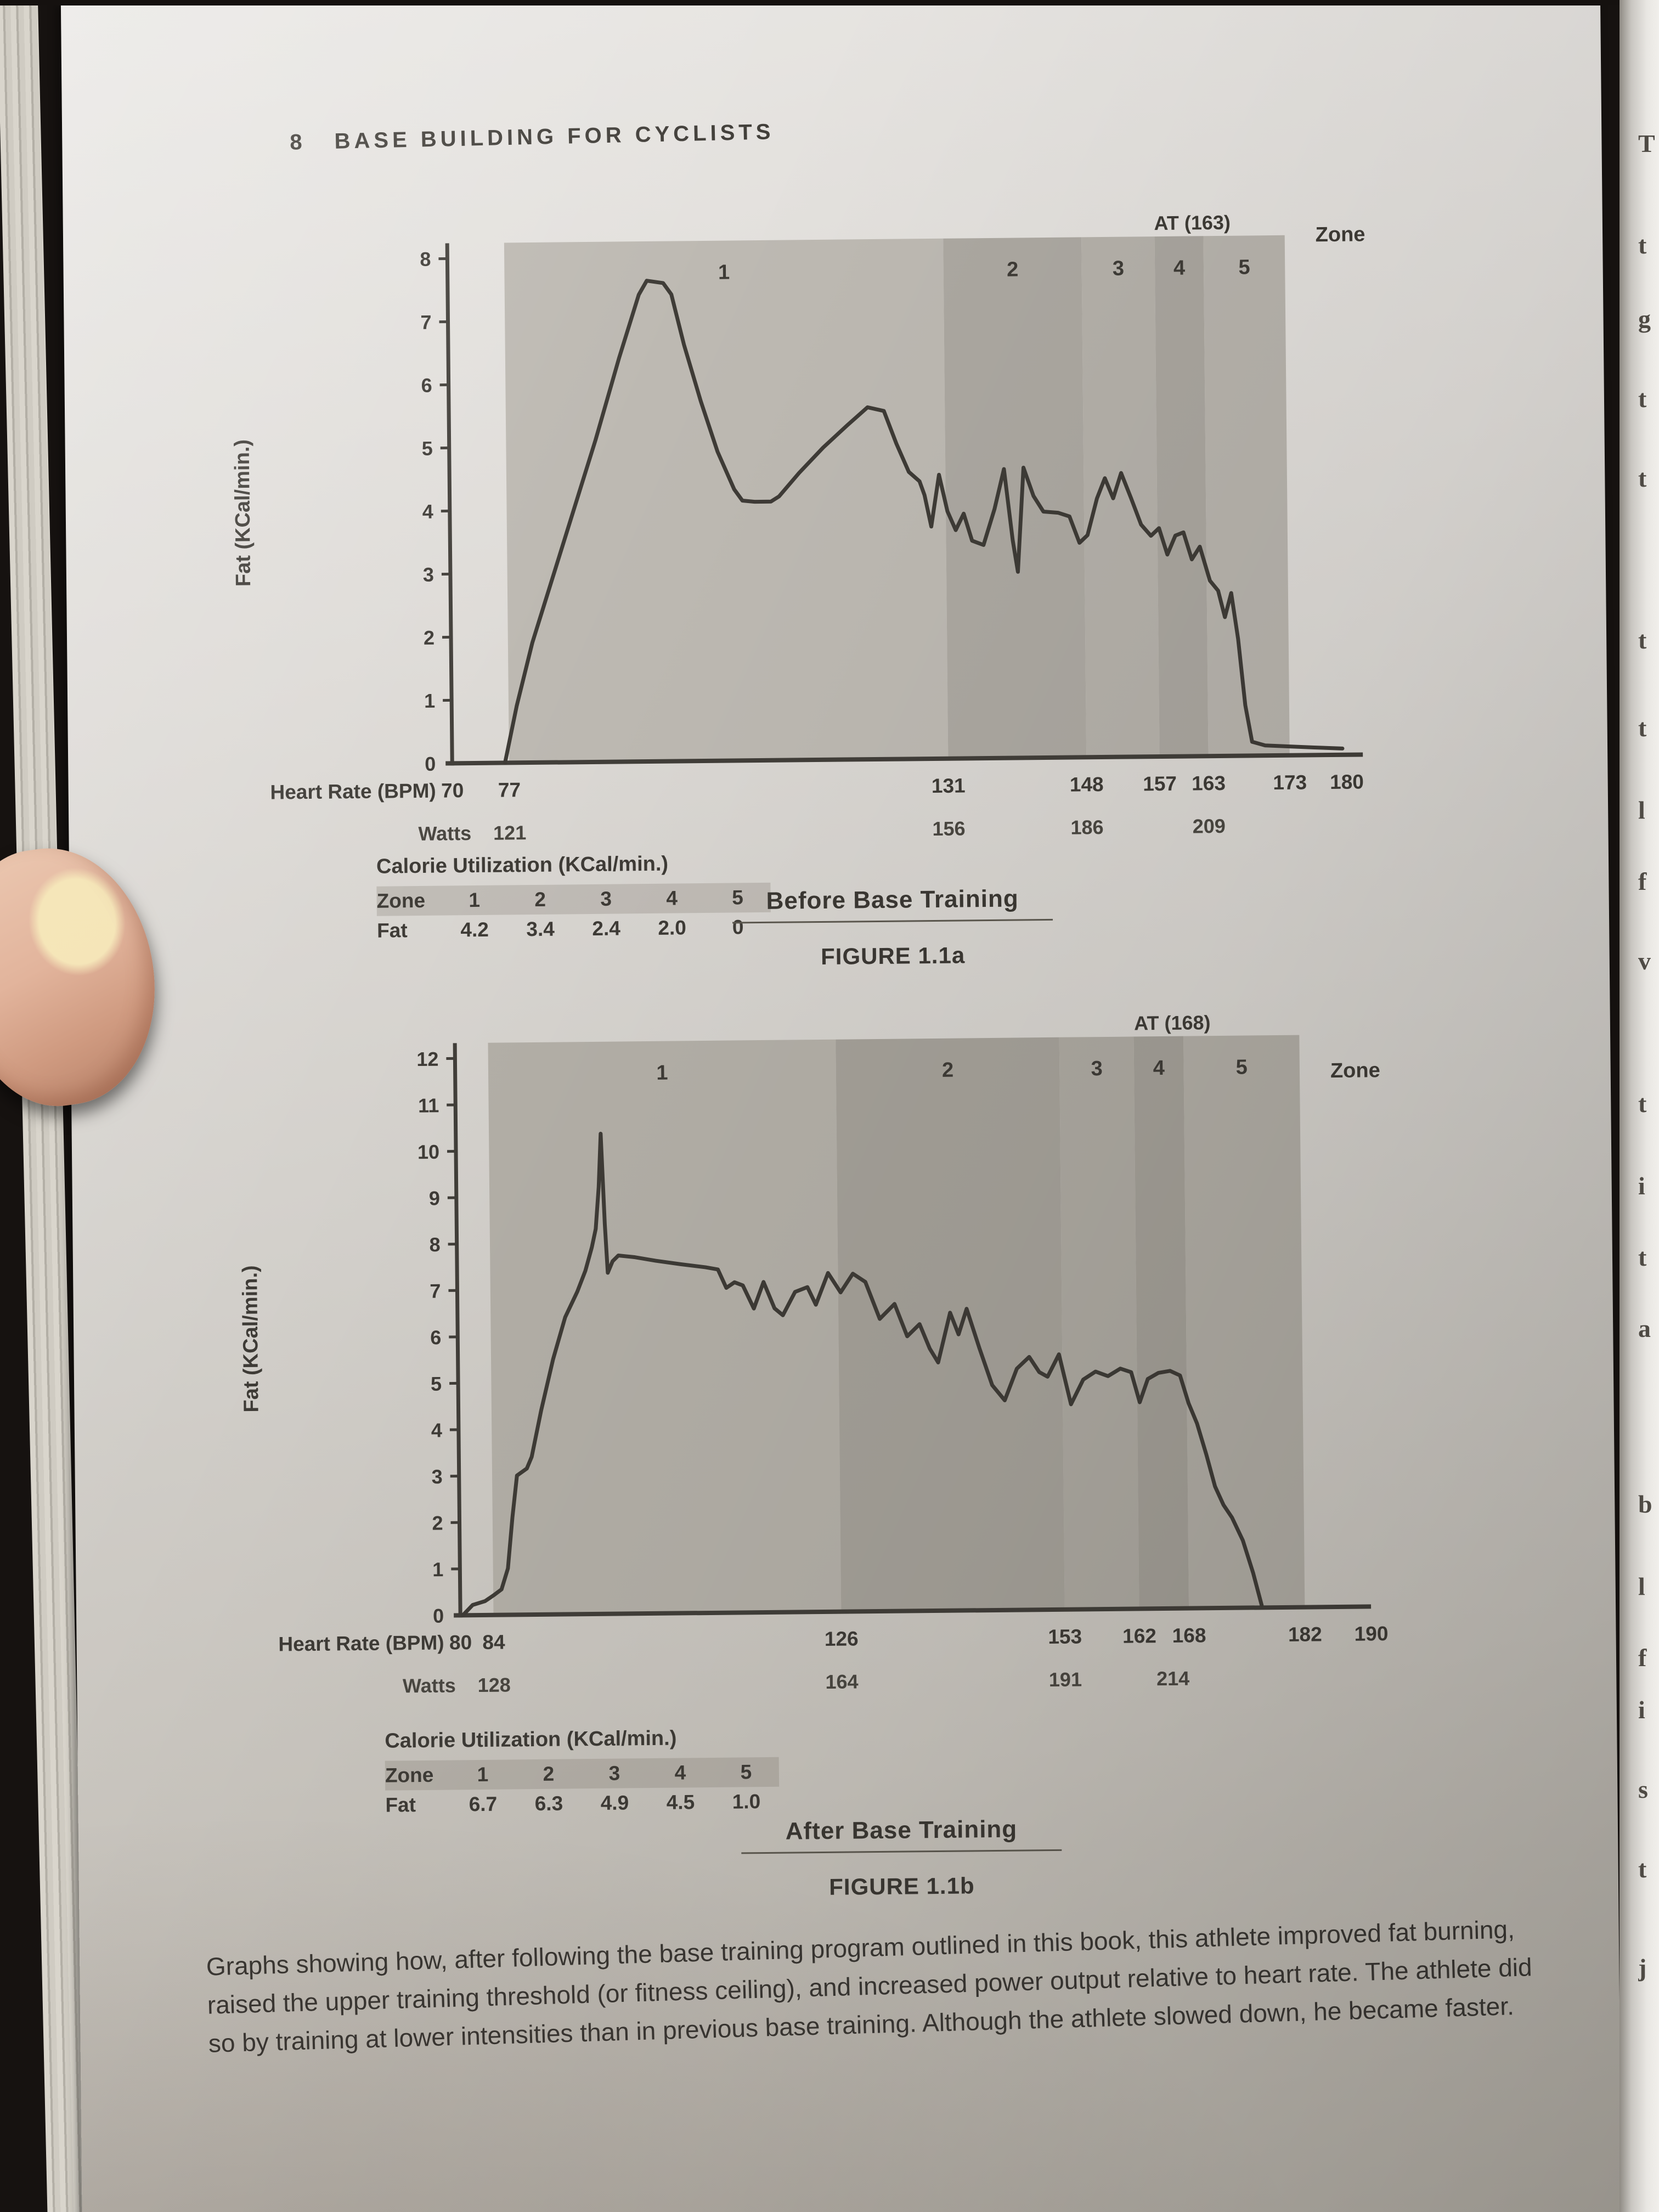  I want to click on zone-row: Zone 1 2 3 4 5, so click(582, 1774).